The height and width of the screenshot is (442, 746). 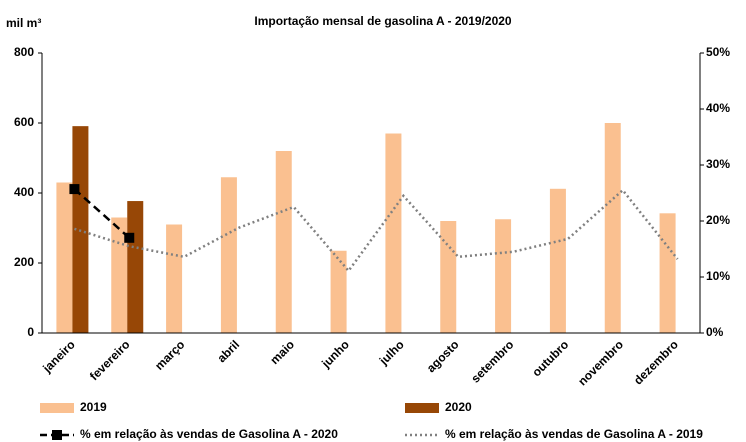 I want to click on x-tick-label: janeiro, so click(x=58, y=356).